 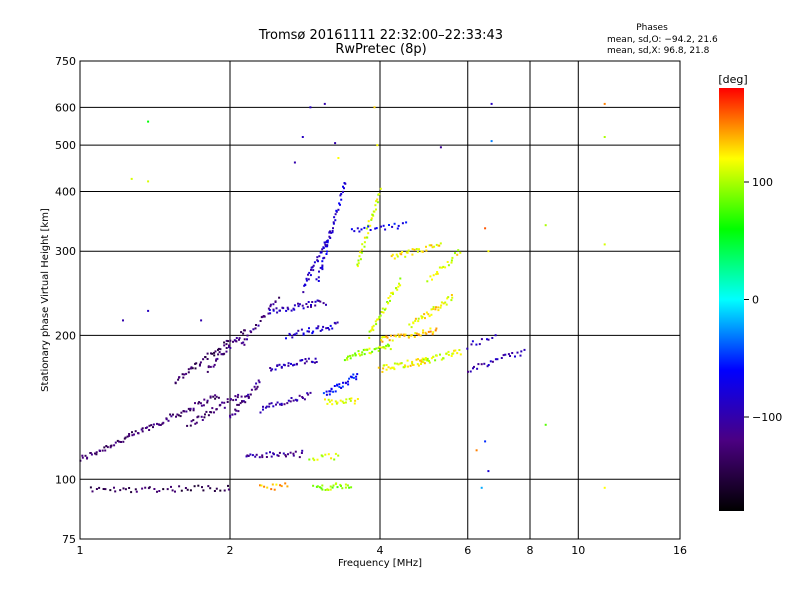 I want to click on chart-subtitle: RwPretec (8p), so click(x=380, y=49).